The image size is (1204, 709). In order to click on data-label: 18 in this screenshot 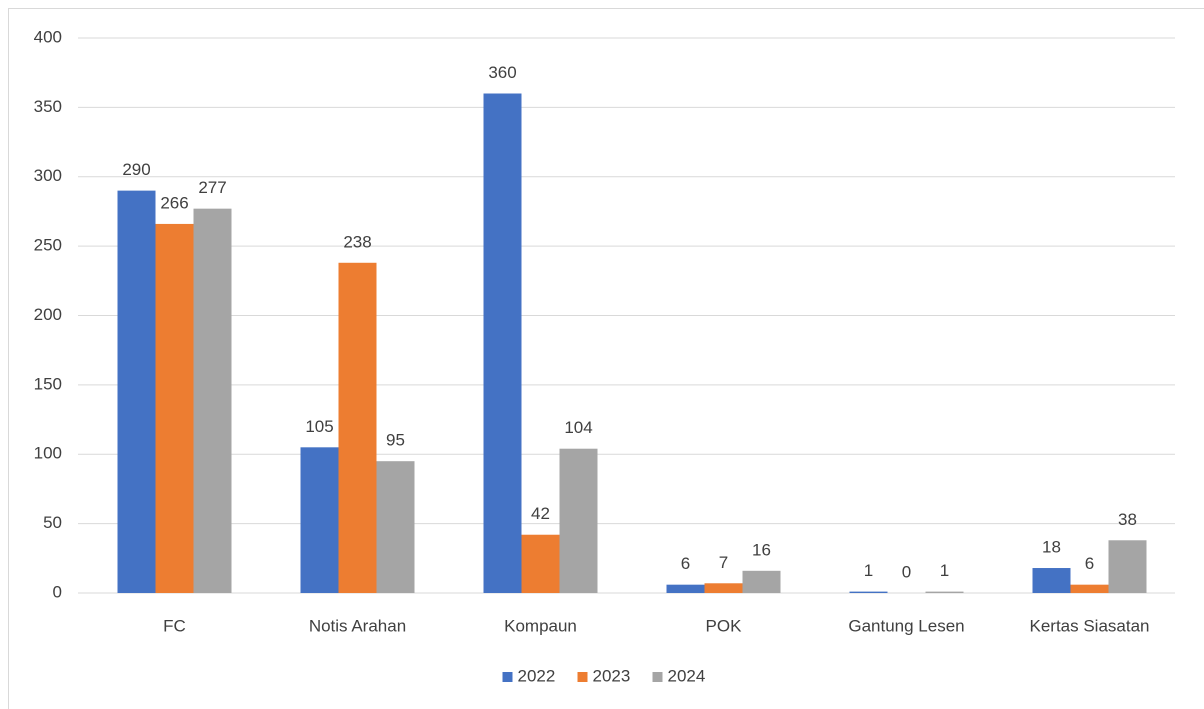, I will do `click(1051, 547)`.